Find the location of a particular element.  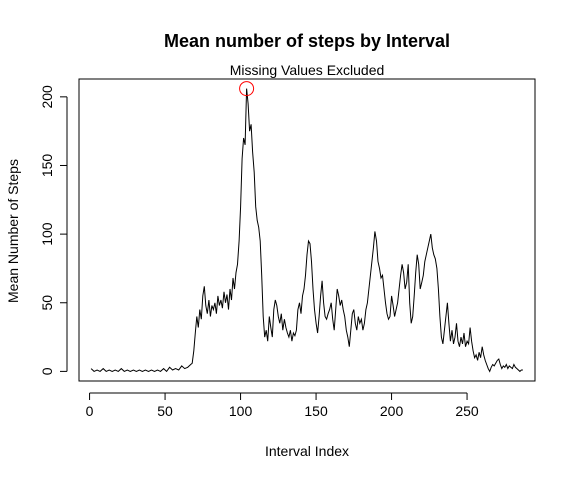

y-tick-label: 50 is located at coordinates (47, 303).